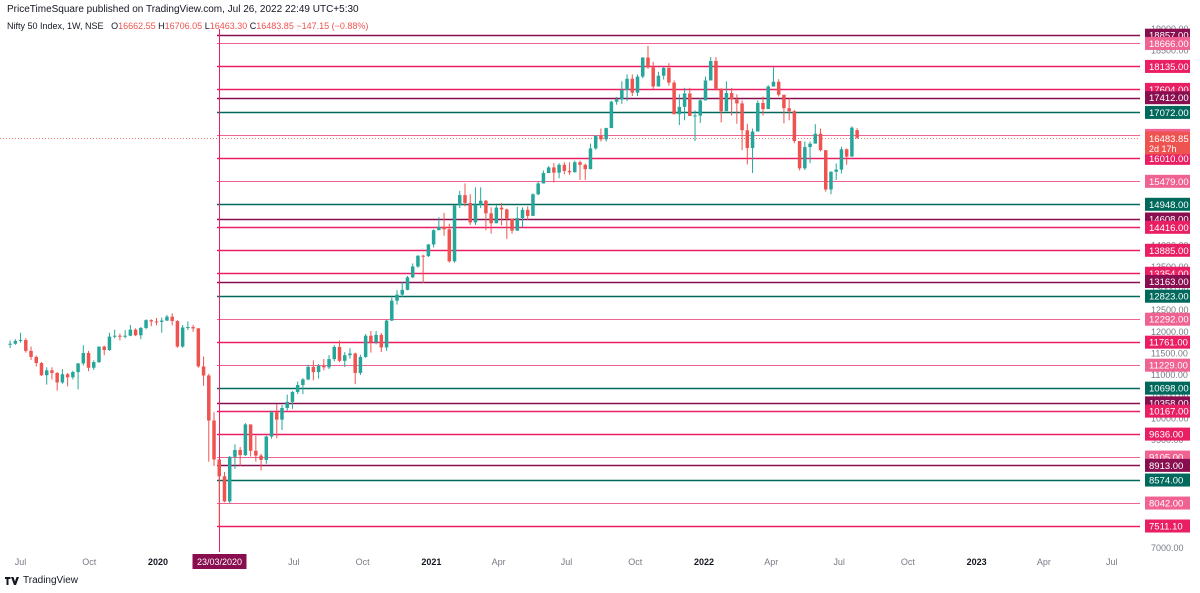 The height and width of the screenshot is (593, 1200). I want to click on high-label: H, so click(161, 26).